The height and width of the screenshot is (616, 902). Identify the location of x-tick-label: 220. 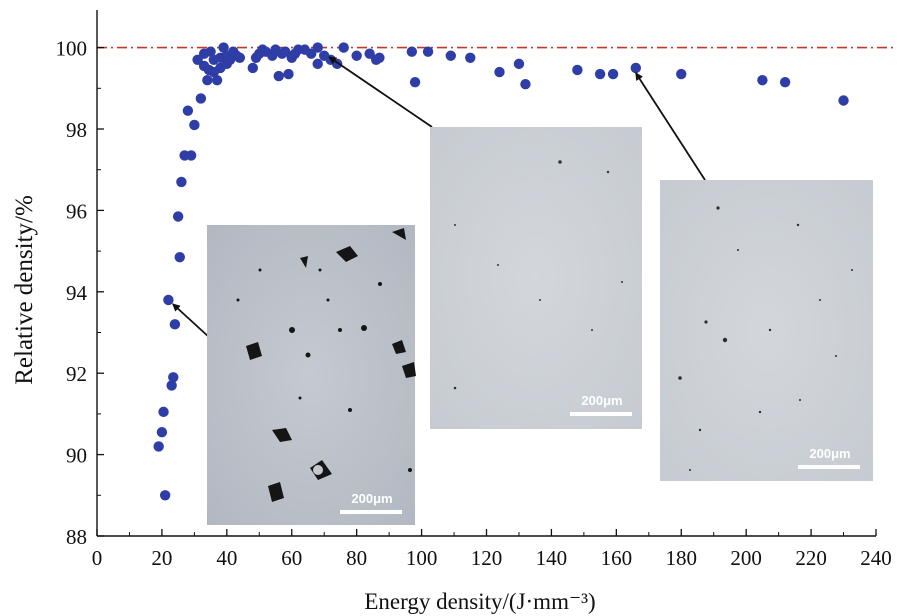
(811, 558).